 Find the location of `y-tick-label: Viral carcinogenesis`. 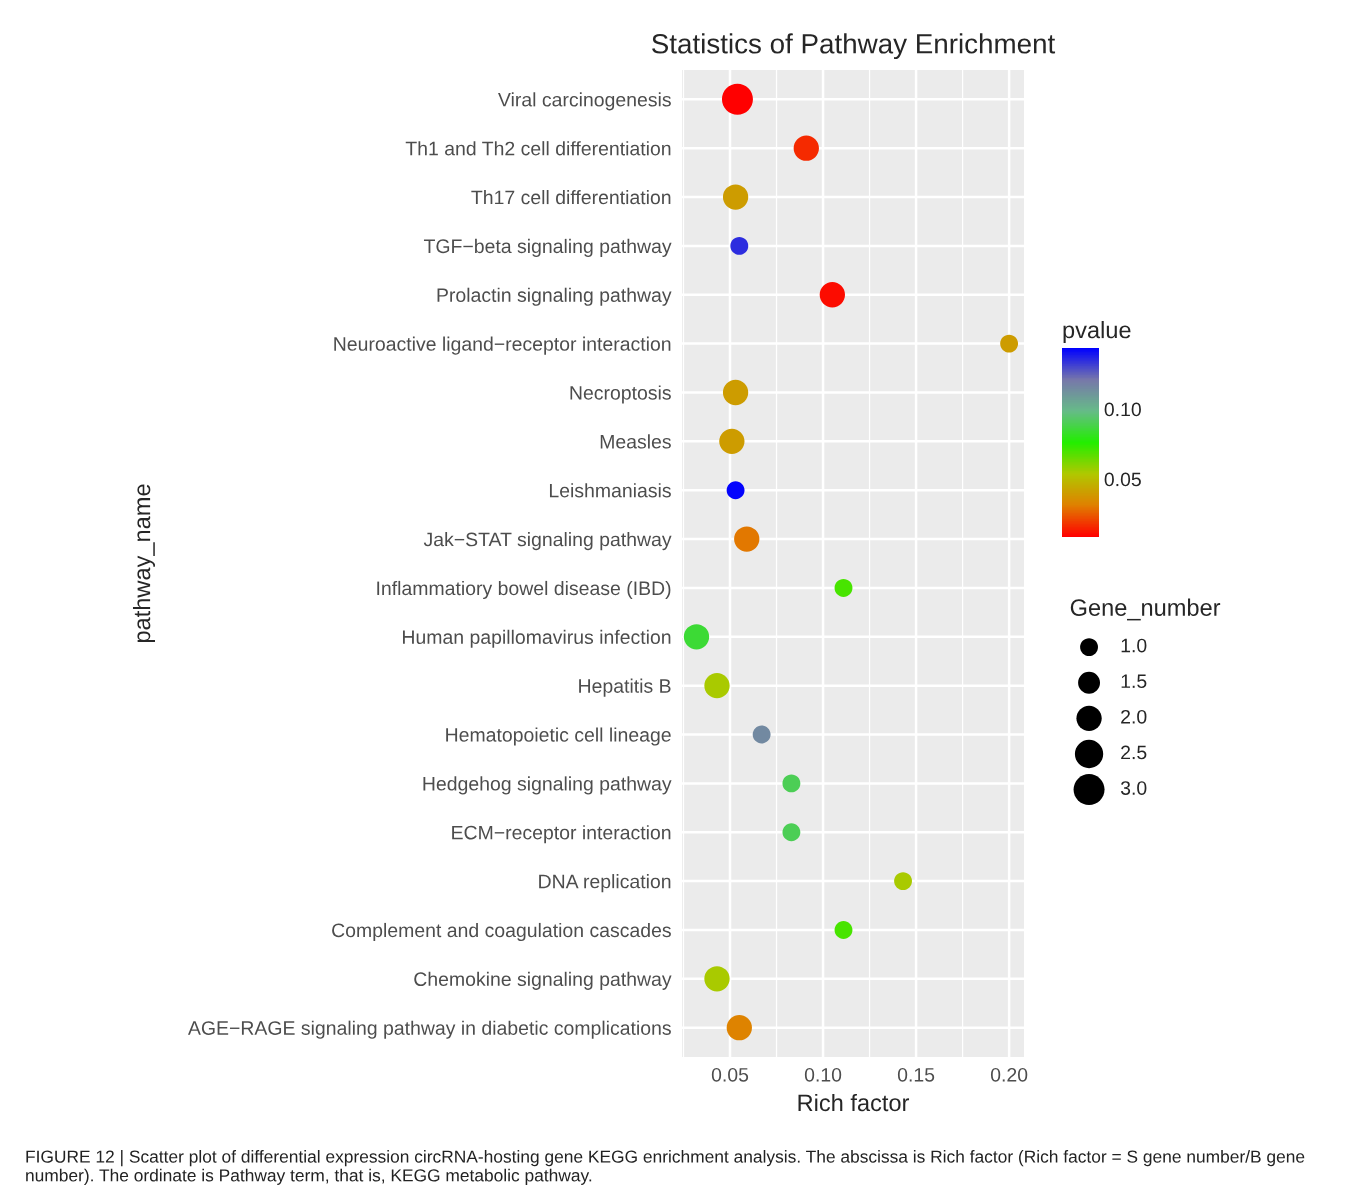

y-tick-label: Viral carcinogenesis is located at coordinates (584, 101).